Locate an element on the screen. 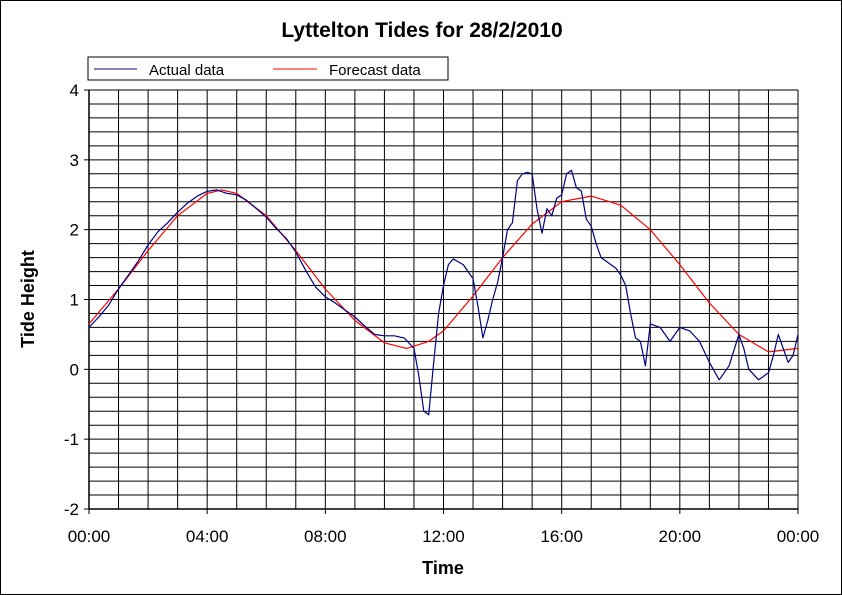 Image resolution: width=842 pixels, height=595 pixels. legend: Actual data Forecast data is located at coordinates (268, 68).